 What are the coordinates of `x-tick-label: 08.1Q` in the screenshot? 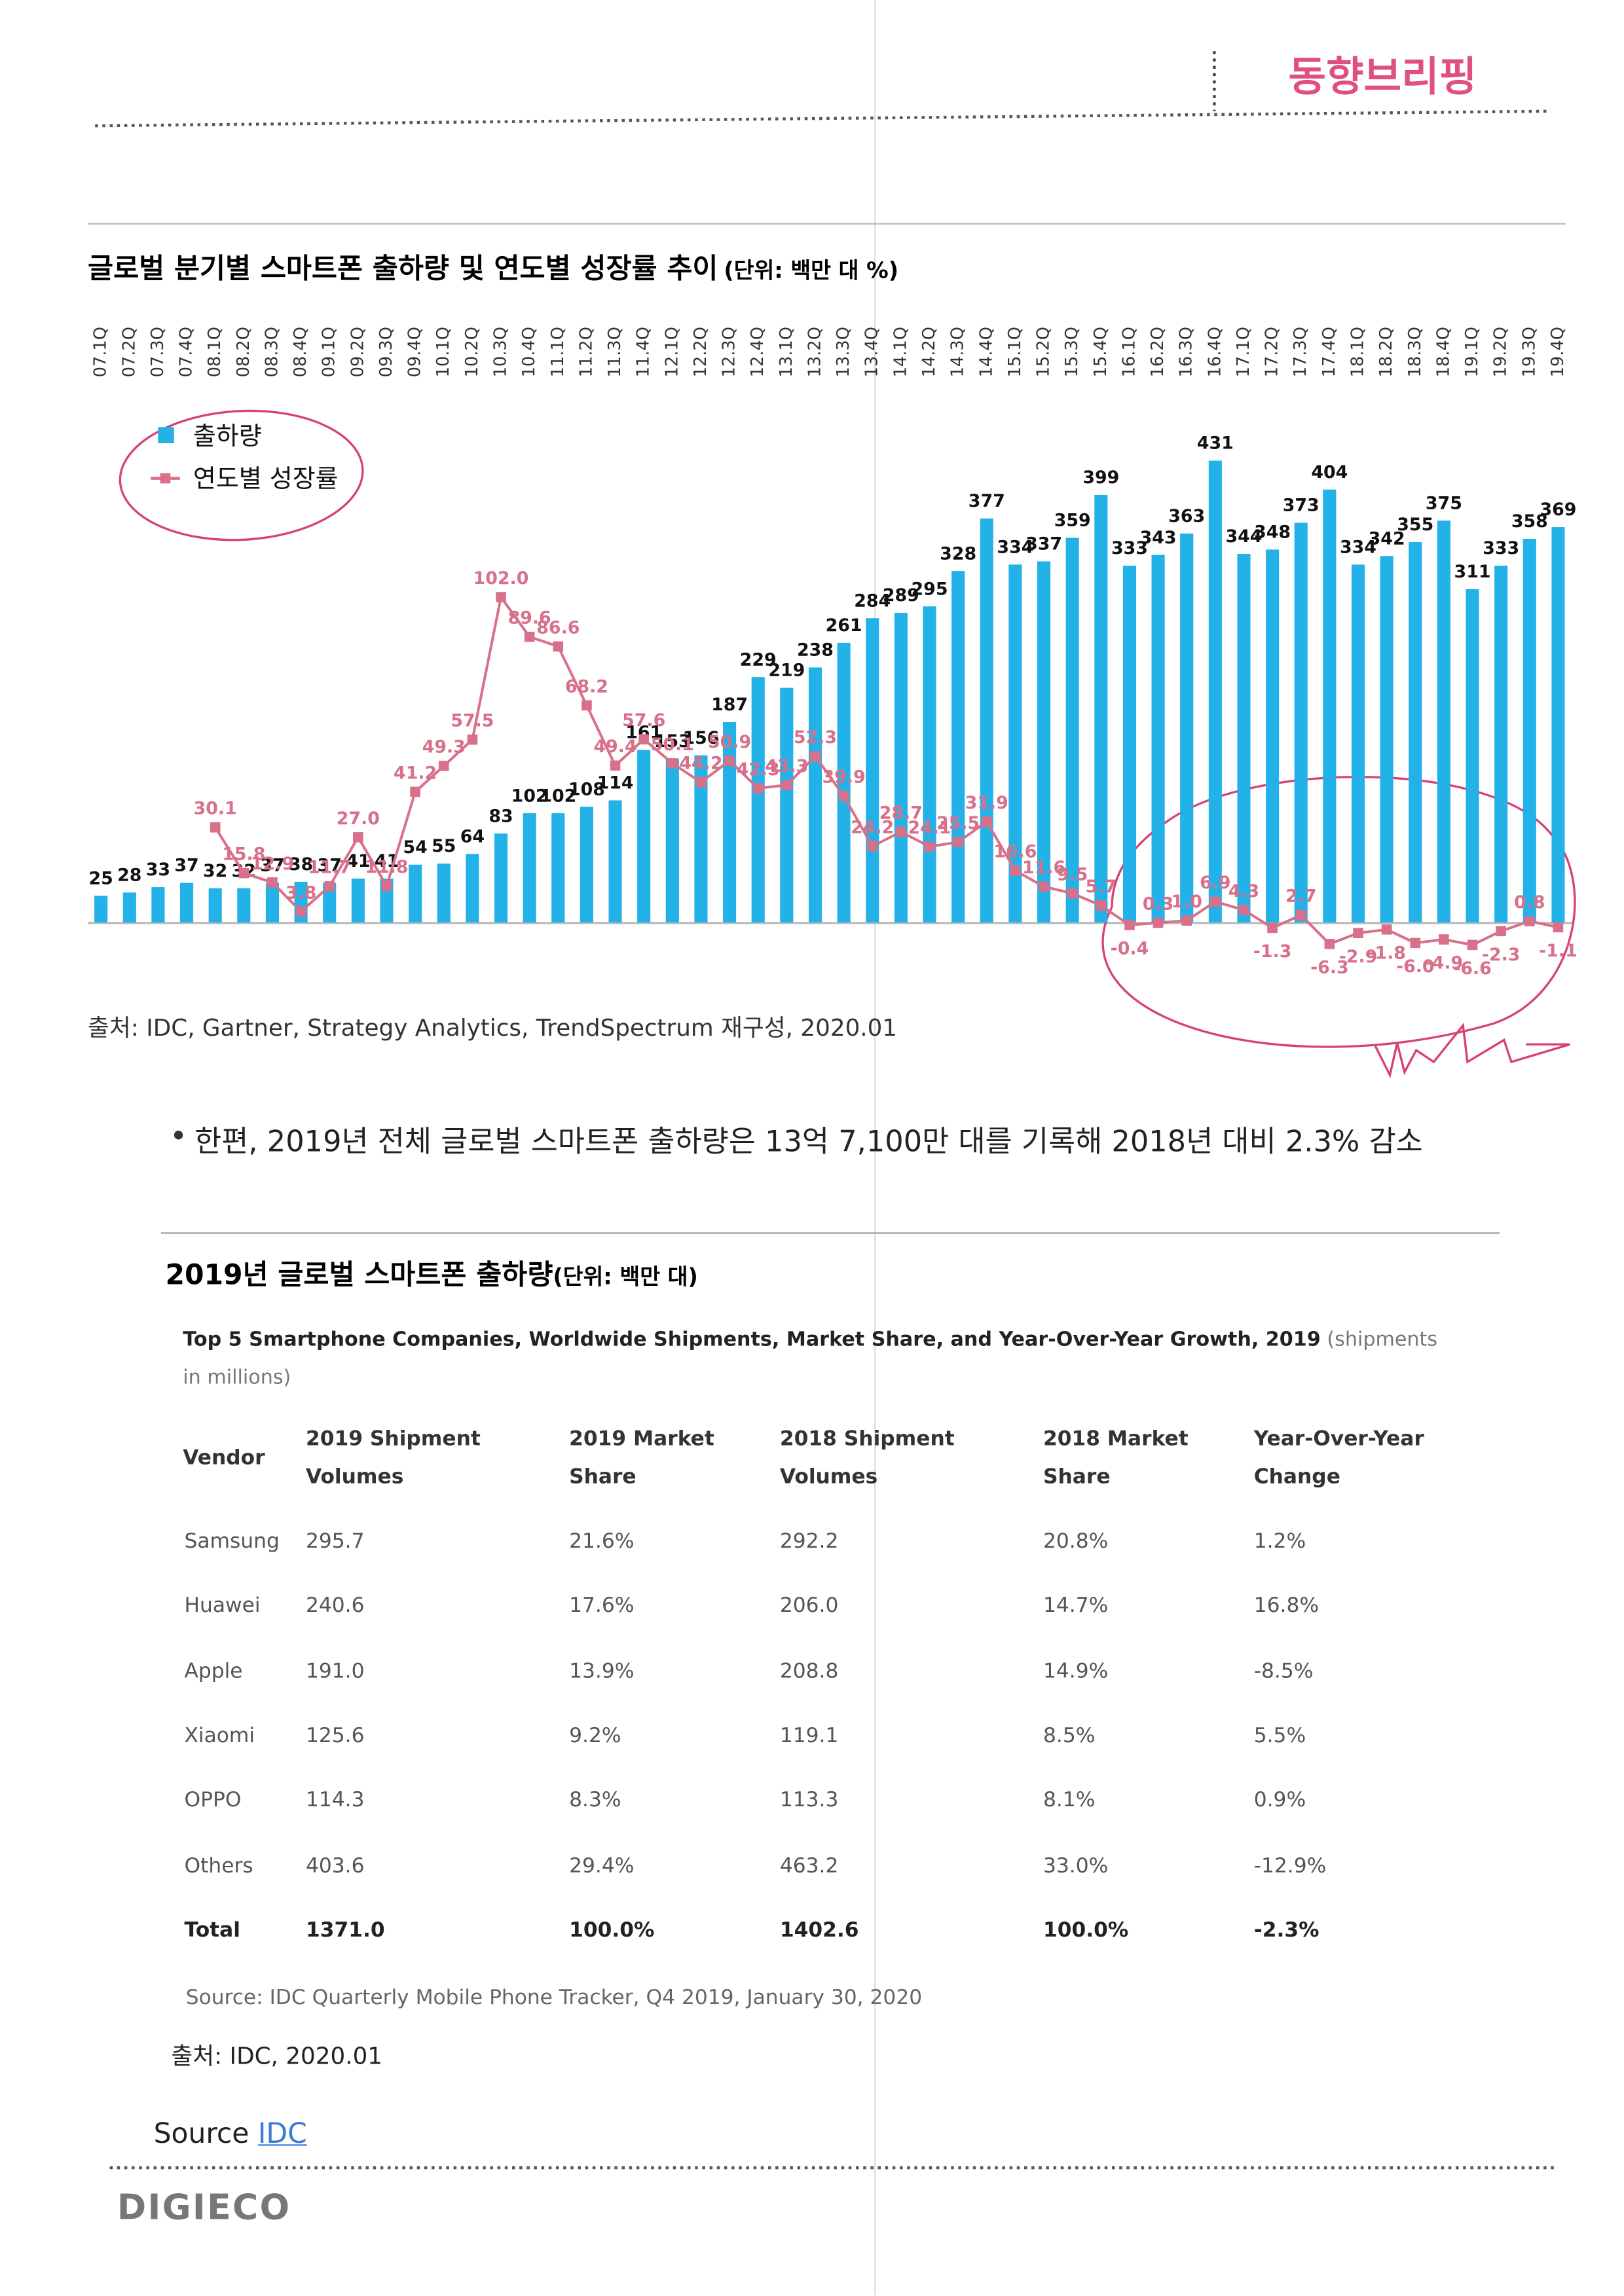 It's located at (215, 352).